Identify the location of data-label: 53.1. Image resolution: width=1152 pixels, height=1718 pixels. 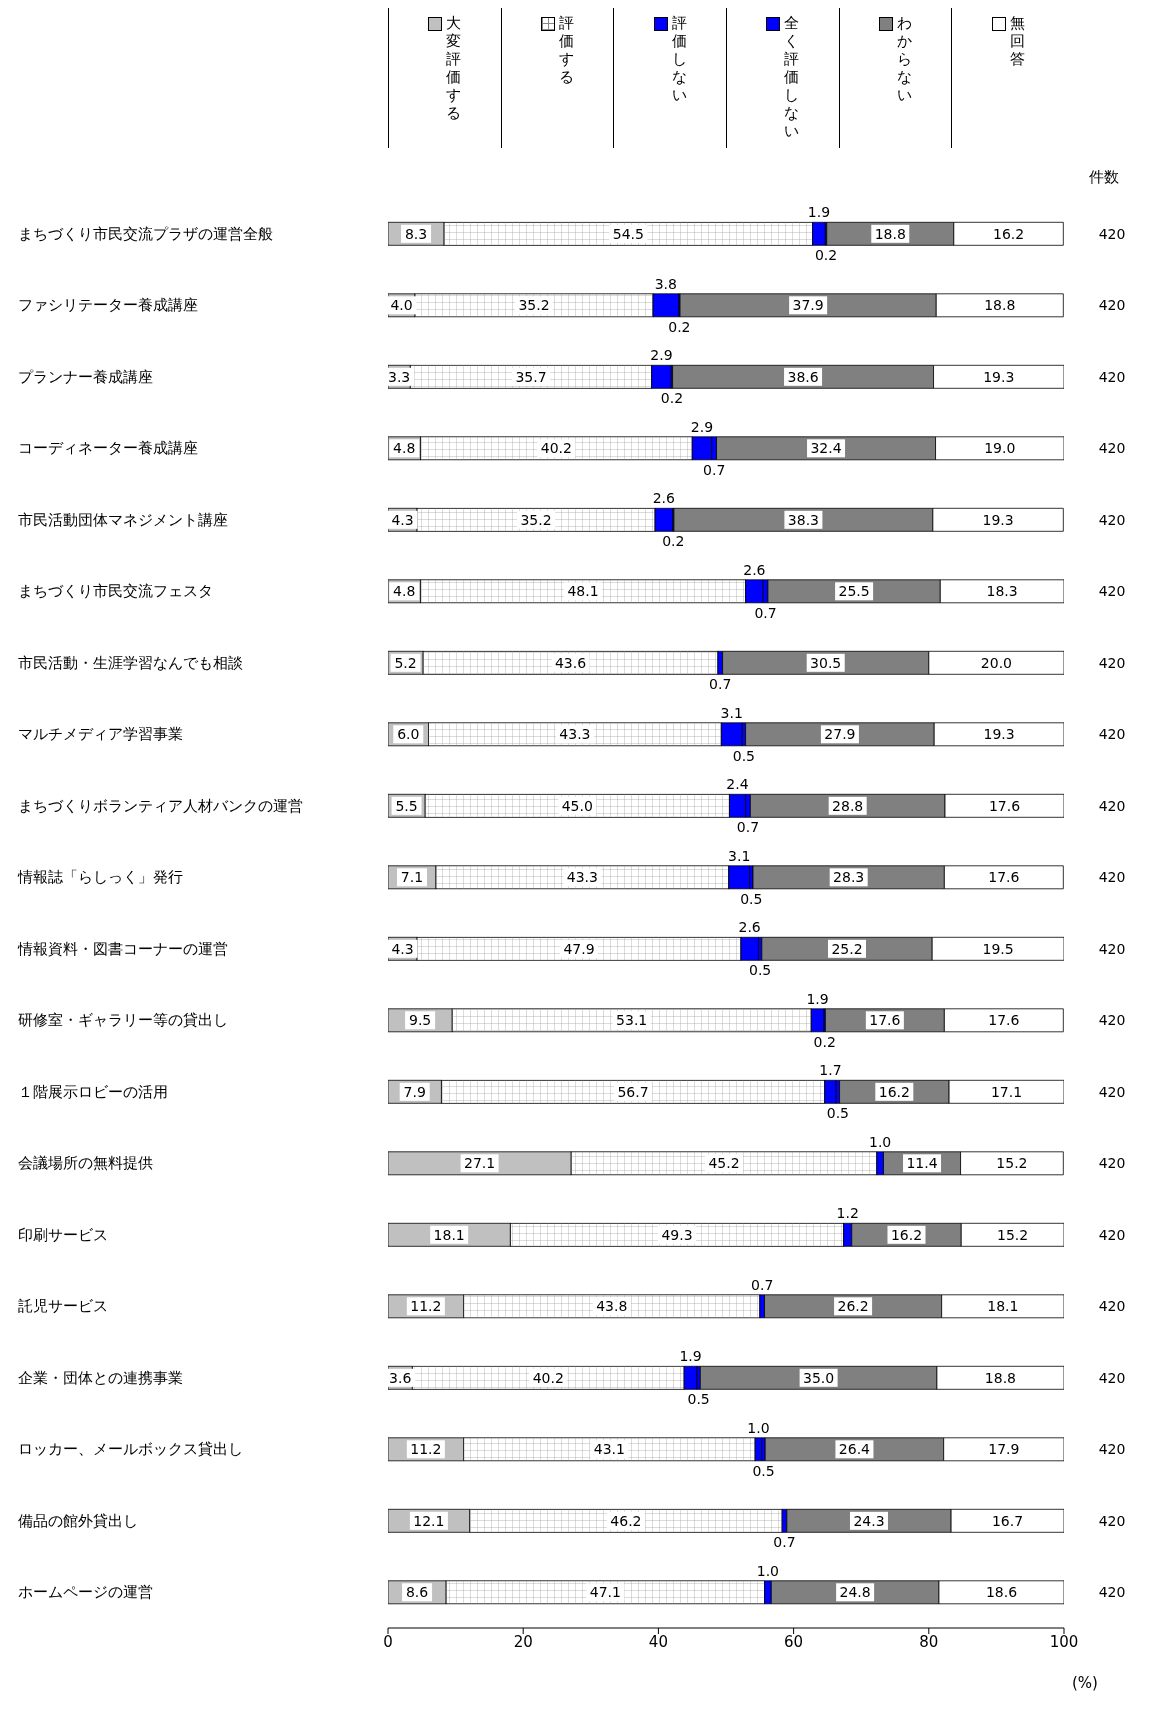
(632, 1020).